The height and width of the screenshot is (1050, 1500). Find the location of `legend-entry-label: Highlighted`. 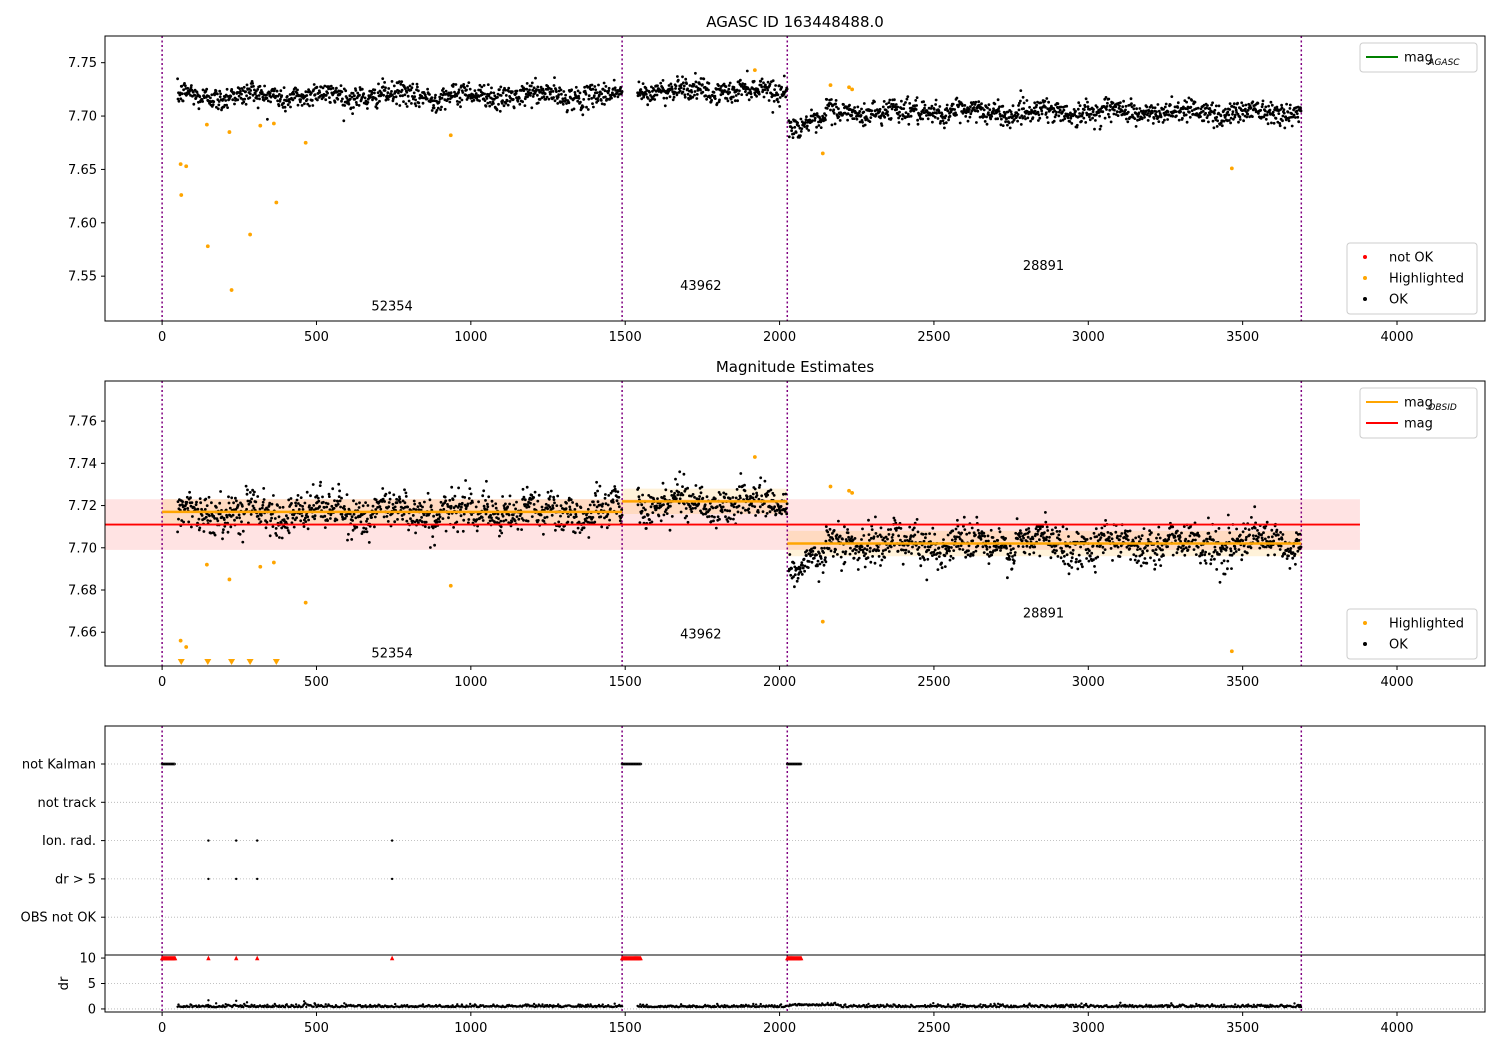

legend-entry-label: Highlighted is located at coordinates (1426, 624).